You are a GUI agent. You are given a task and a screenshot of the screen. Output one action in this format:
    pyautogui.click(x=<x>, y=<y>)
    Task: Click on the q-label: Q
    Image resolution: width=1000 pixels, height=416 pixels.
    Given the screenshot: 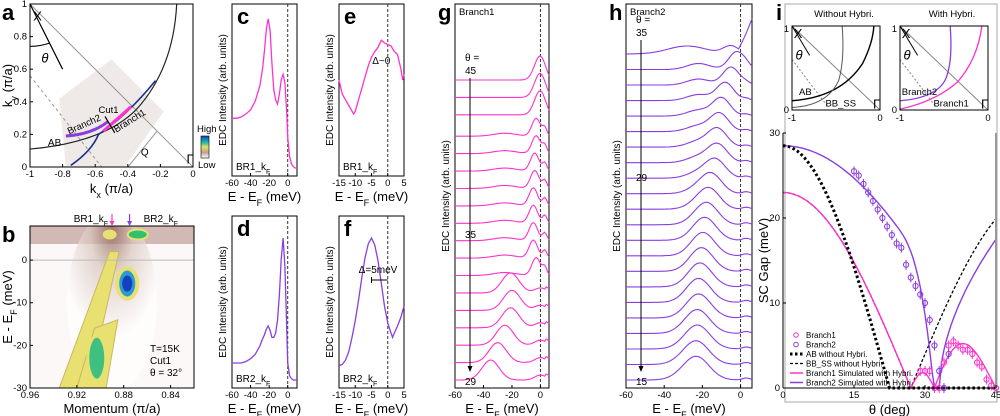 What is the action you would take?
    pyautogui.click(x=145, y=153)
    